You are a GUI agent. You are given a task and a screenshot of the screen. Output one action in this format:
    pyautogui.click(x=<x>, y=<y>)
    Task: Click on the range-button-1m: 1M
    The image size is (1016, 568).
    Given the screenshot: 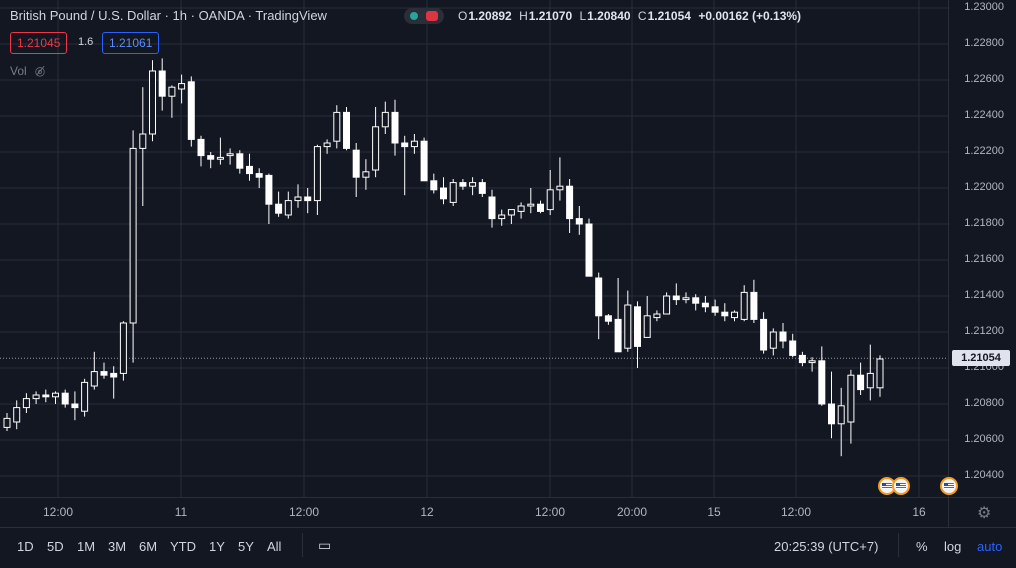 What is the action you would take?
    pyautogui.click(x=86, y=546)
    